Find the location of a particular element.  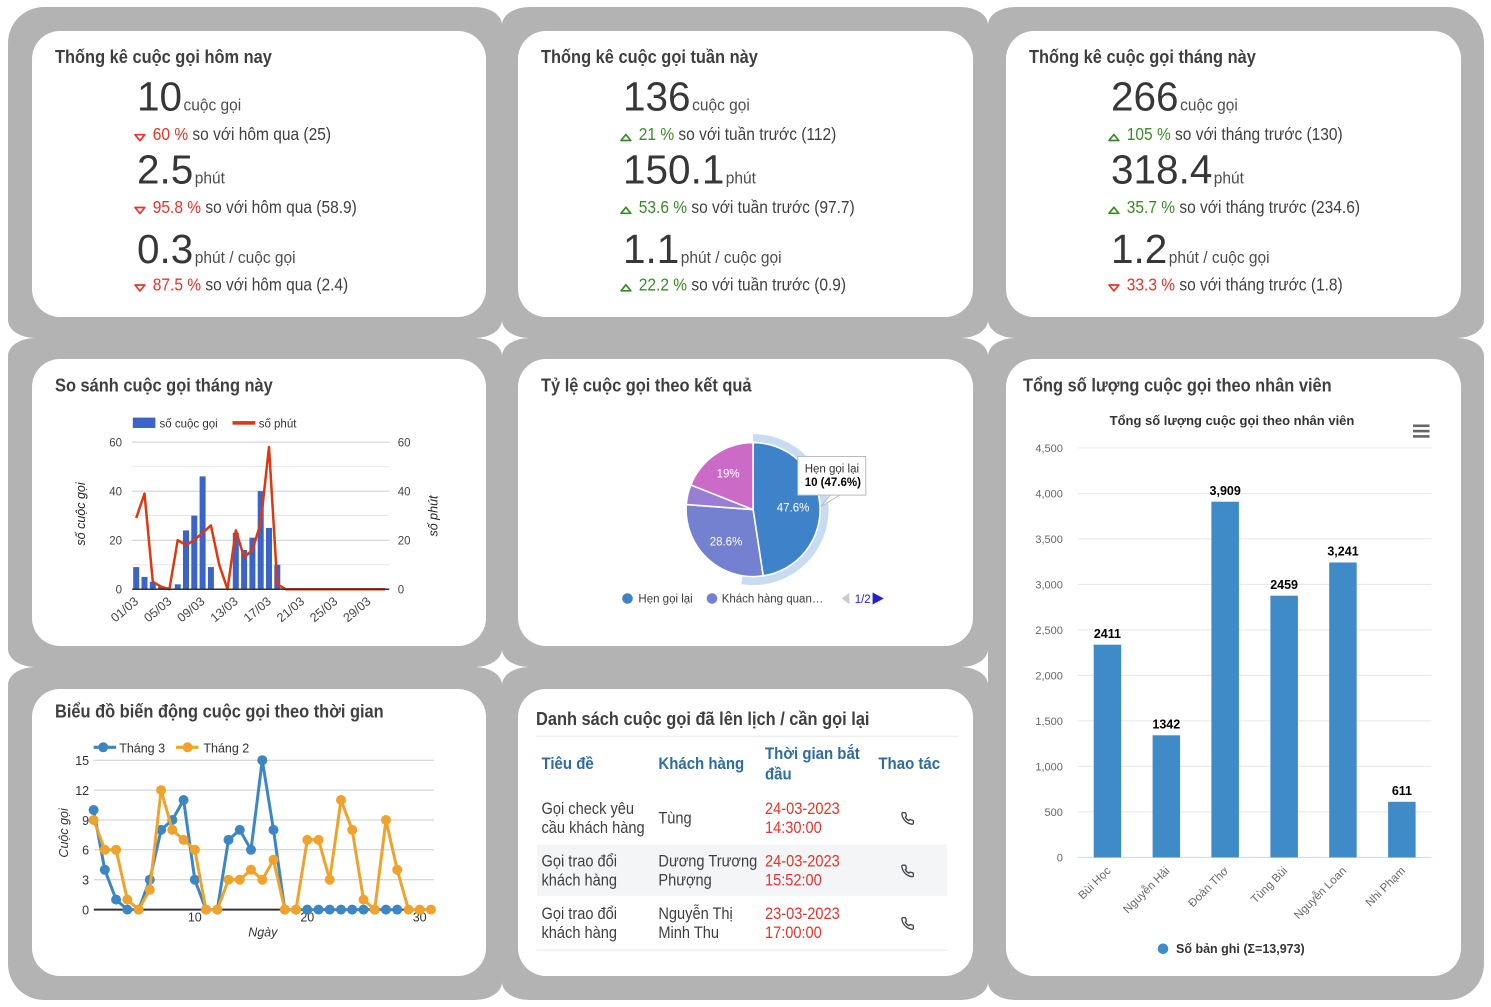

svg-text: So sánh cuộc gọi tháng này is located at coordinates (164, 385).